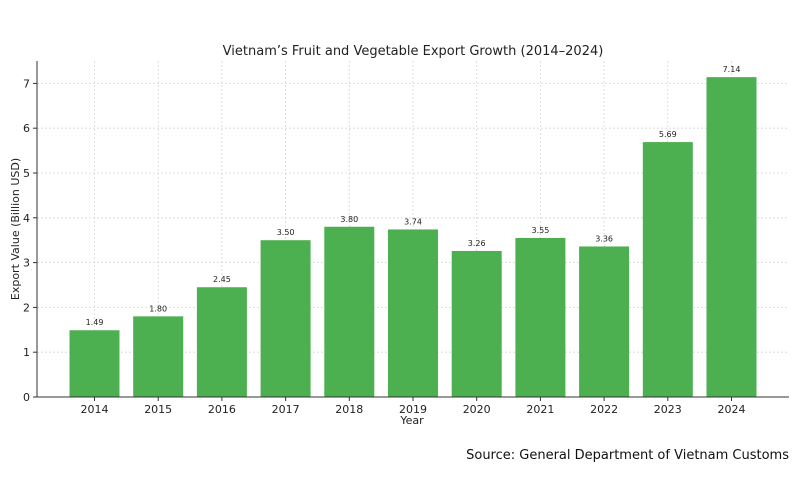  I want to click on bar-2023, so click(667, 269).